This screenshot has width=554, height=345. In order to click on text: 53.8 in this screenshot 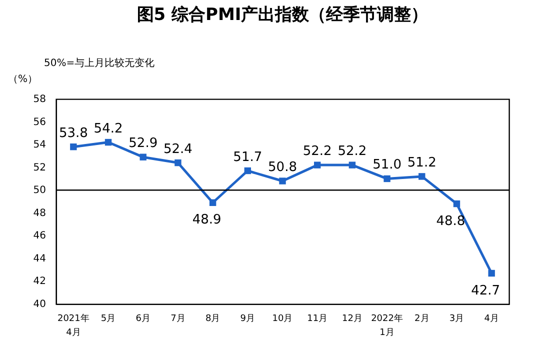, I will do `click(73, 133)`.